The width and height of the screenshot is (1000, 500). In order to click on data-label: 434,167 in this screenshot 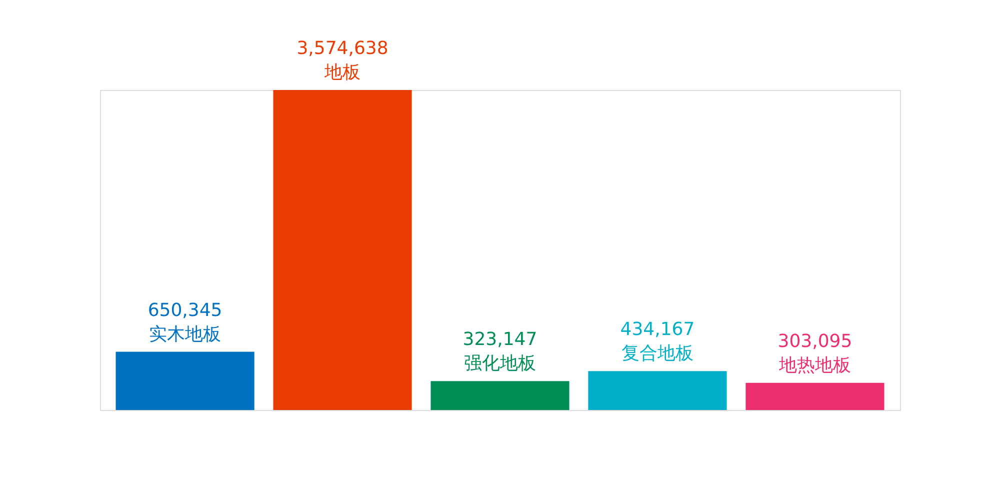, I will do `click(657, 329)`.